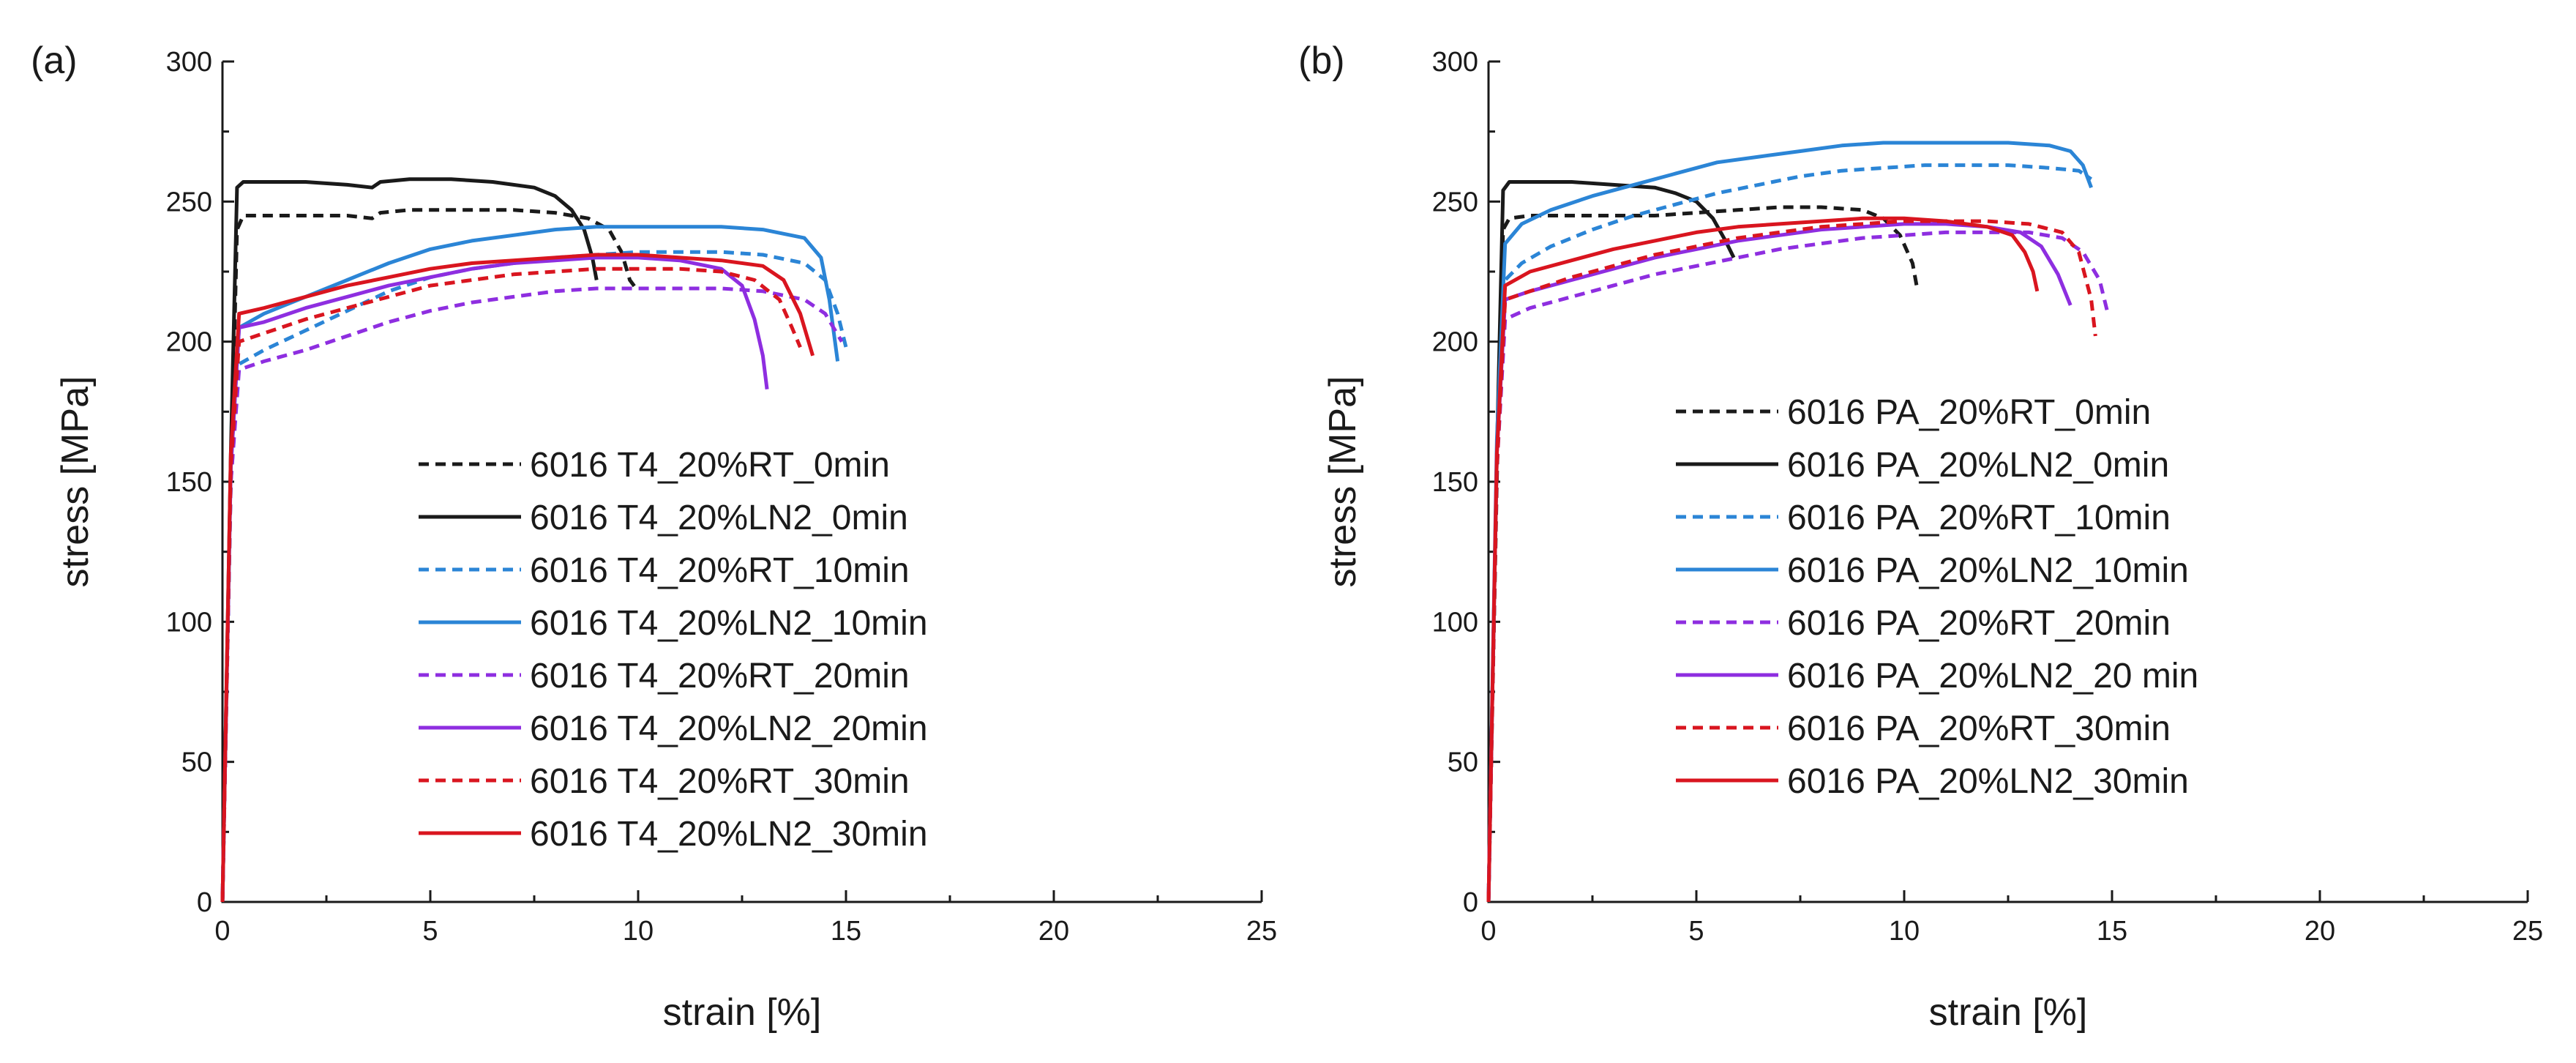 The height and width of the screenshot is (1063, 2576). Describe the element at coordinates (729, 623) in the screenshot. I see `panel-a-legend-label: 6016 T4_20%LN2_10min` at that location.